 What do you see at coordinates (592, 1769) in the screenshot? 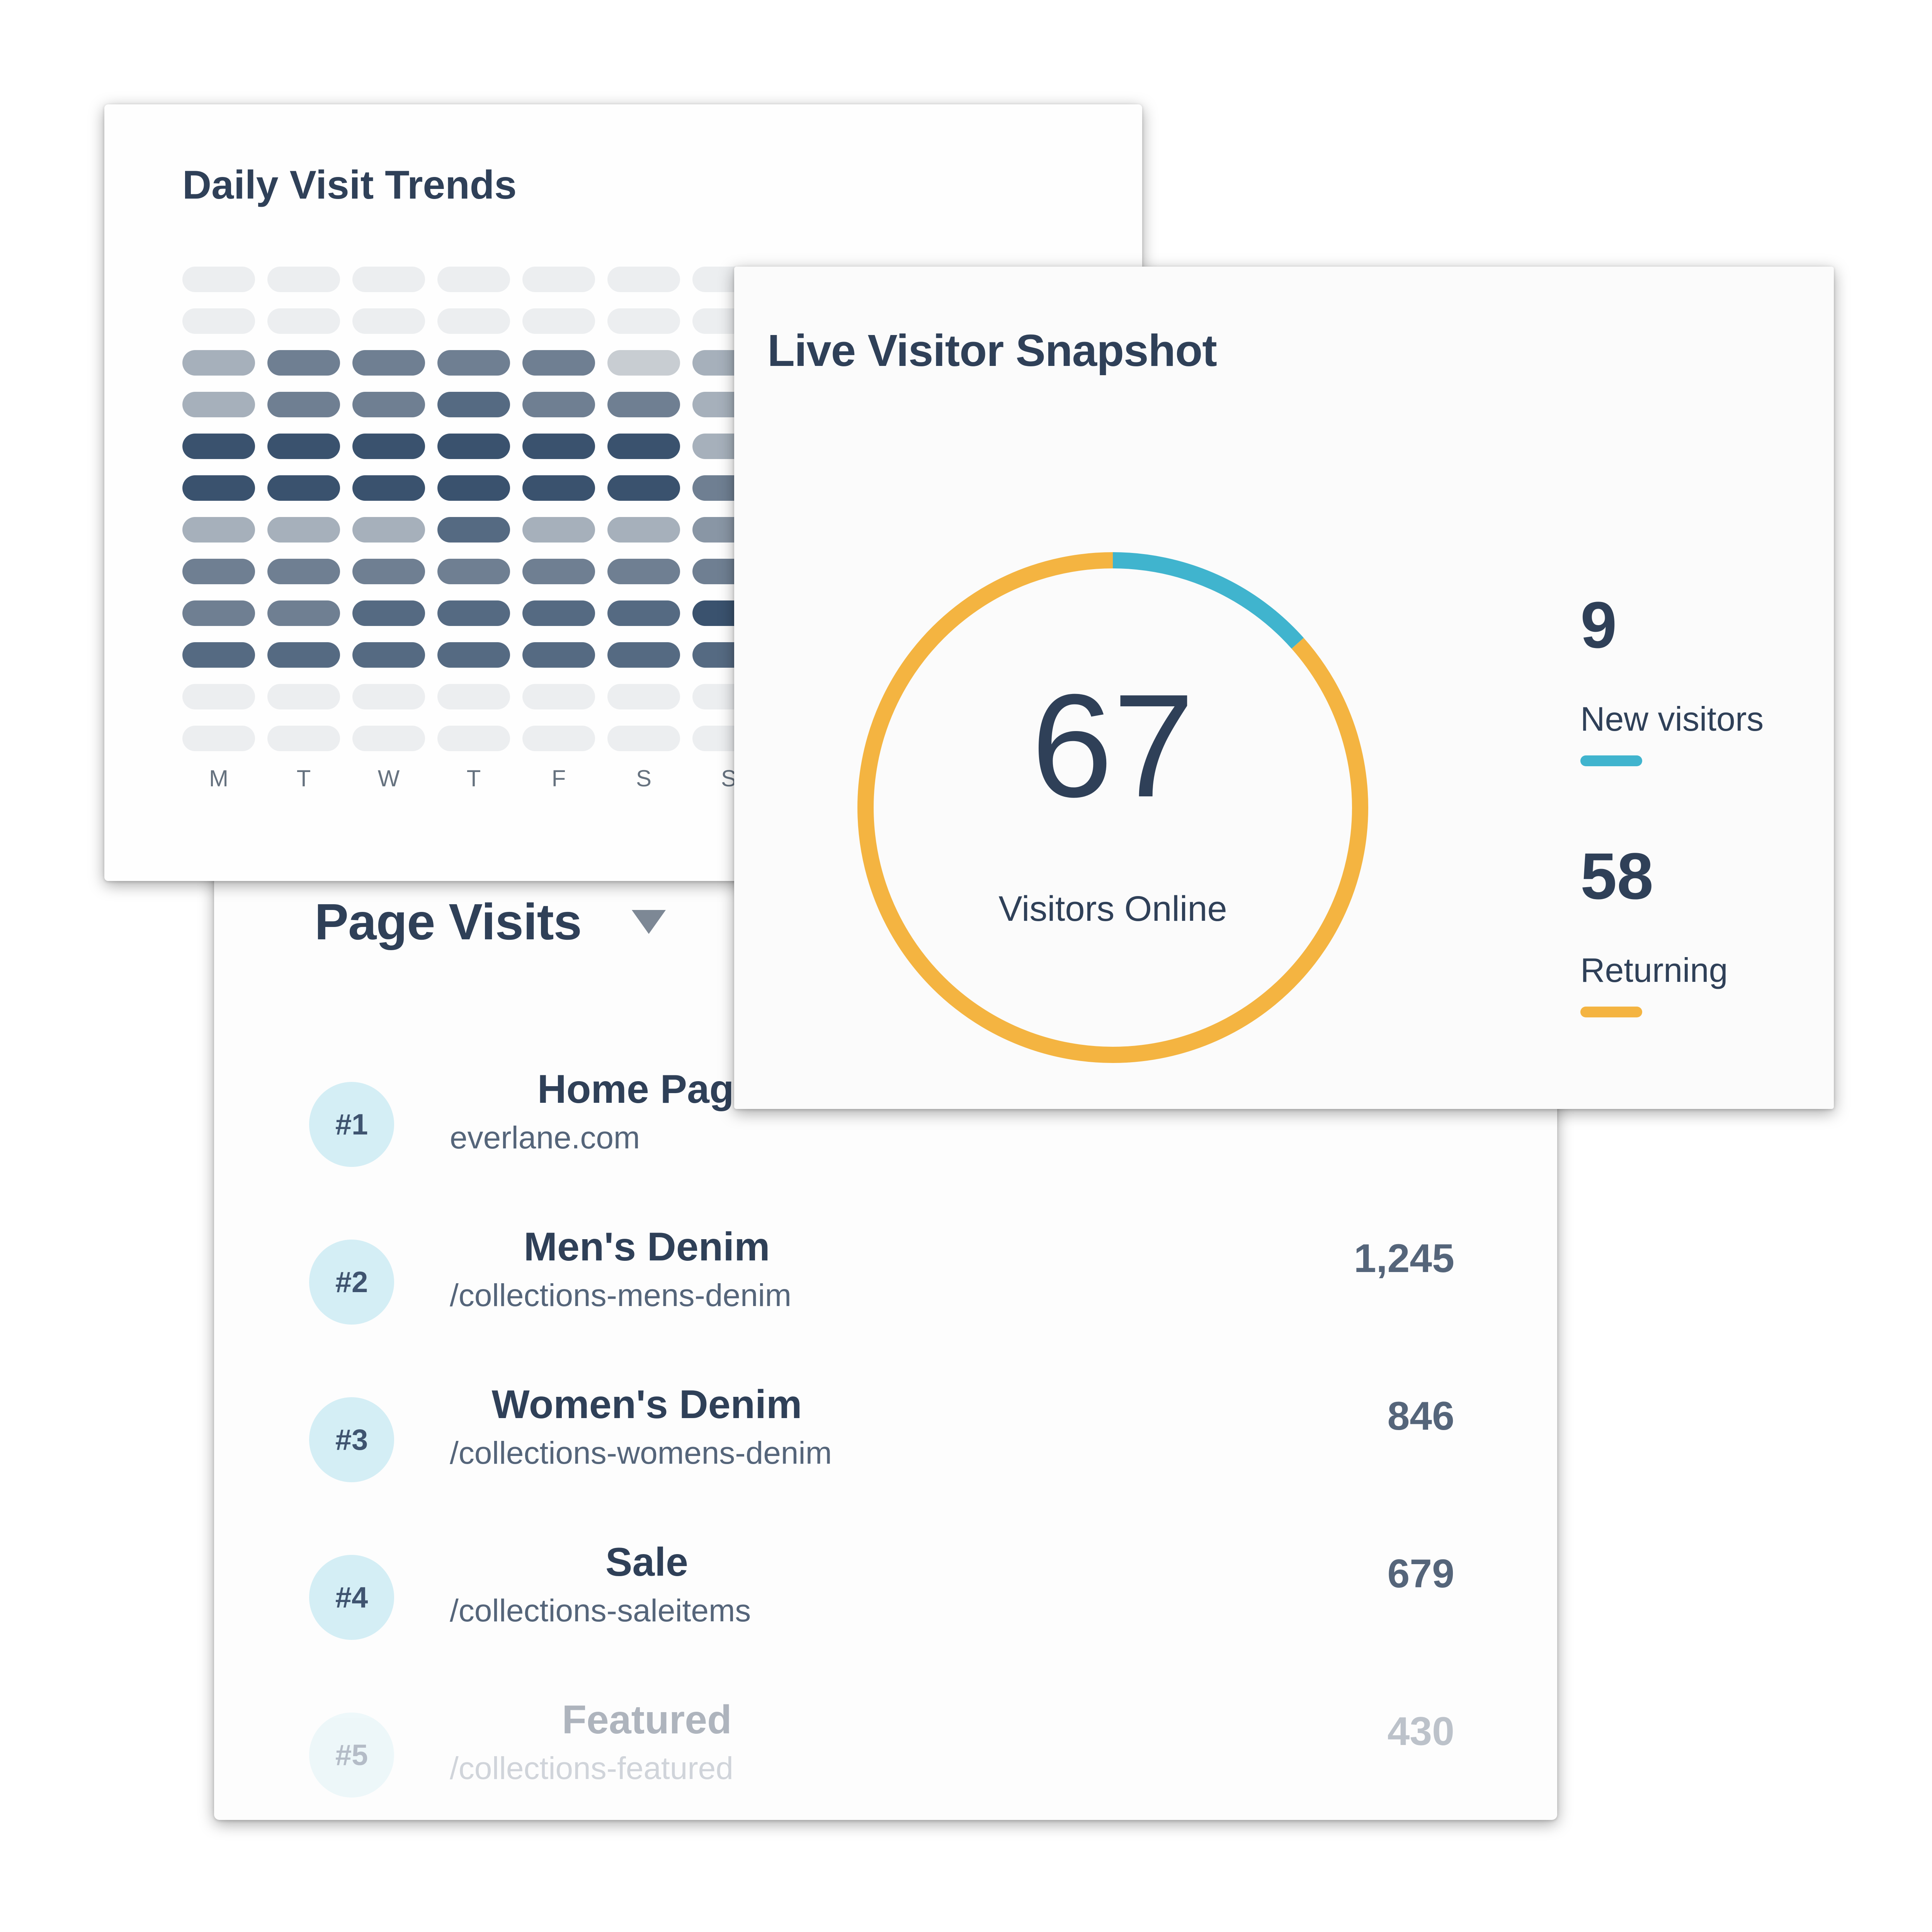
I see `page-path: /collections-featured` at bounding box center [592, 1769].